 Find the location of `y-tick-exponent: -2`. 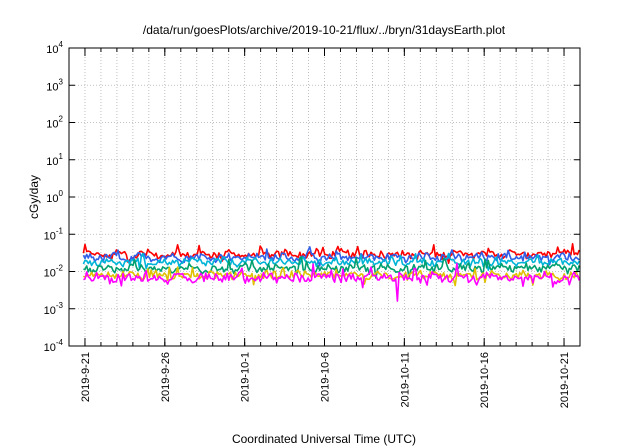

y-tick-exponent: -2 is located at coordinates (60, 268).